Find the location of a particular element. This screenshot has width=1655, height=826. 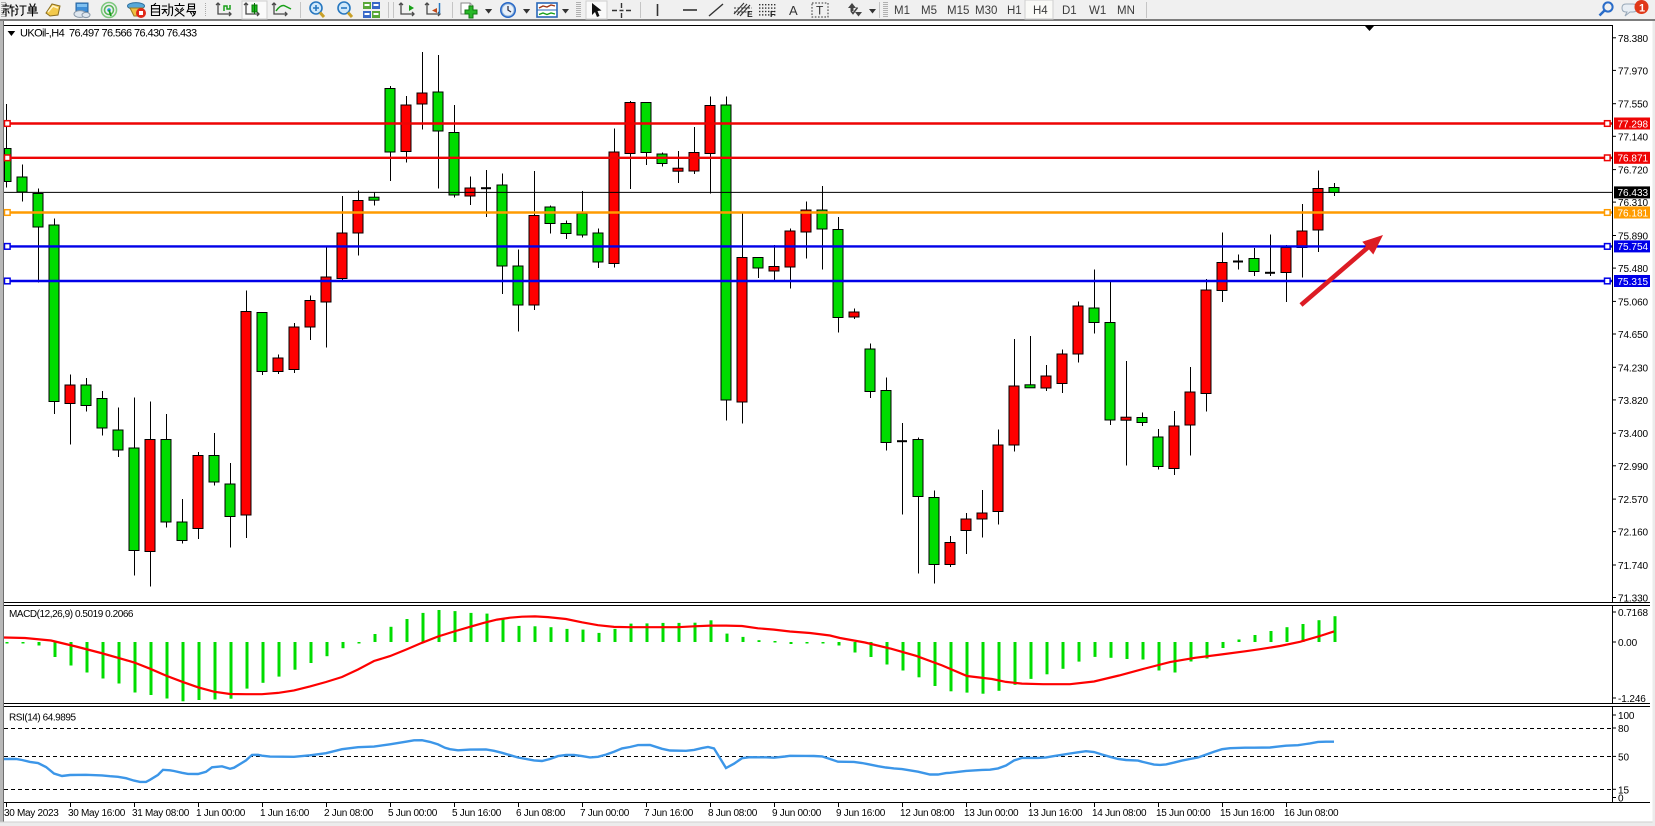

svg-text: 75.890 is located at coordinates (1633, 237).